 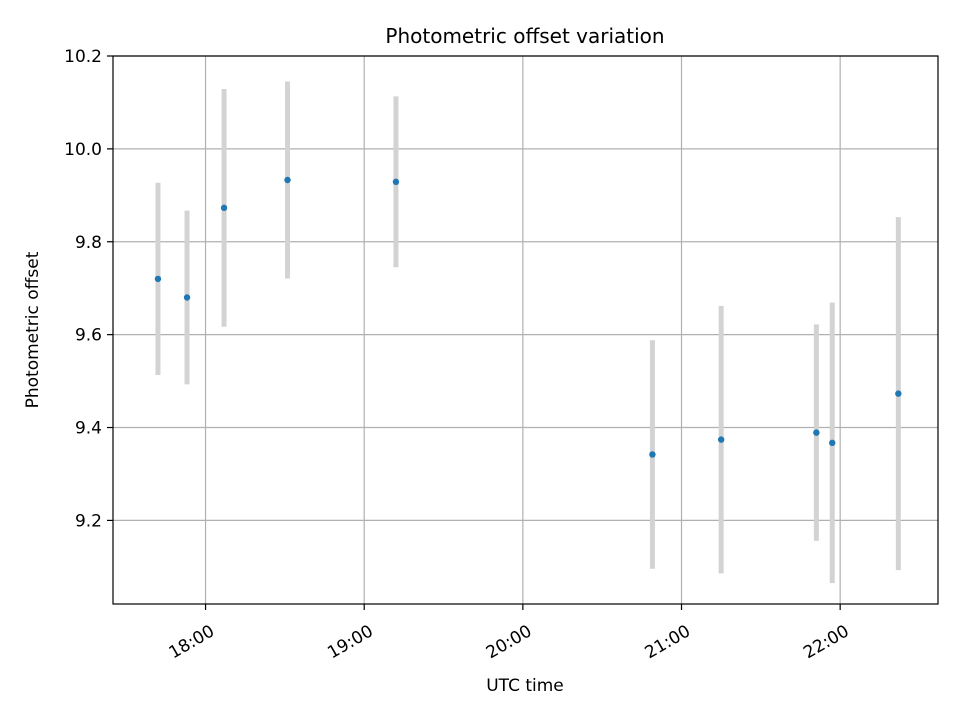 I want to click on chart-title: Photometric offset variation, so click(x=524, y=36).